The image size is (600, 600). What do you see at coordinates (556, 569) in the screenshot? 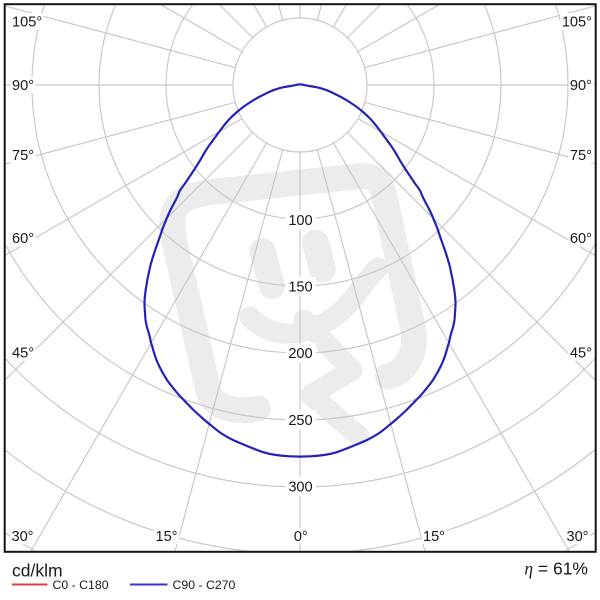
I see `svg-text: η = 61%` at bounding box center [556, 569].